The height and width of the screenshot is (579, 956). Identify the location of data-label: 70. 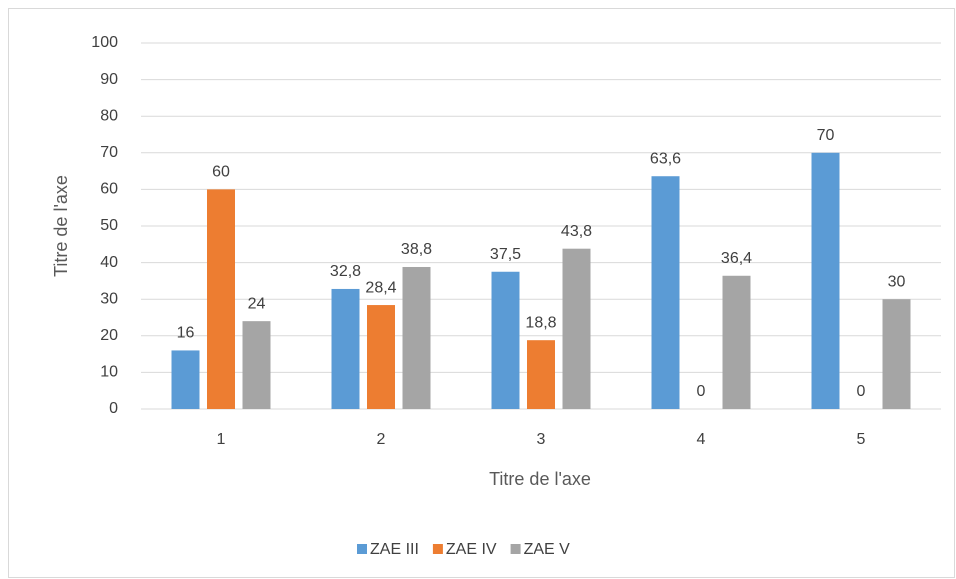
(826, 135).